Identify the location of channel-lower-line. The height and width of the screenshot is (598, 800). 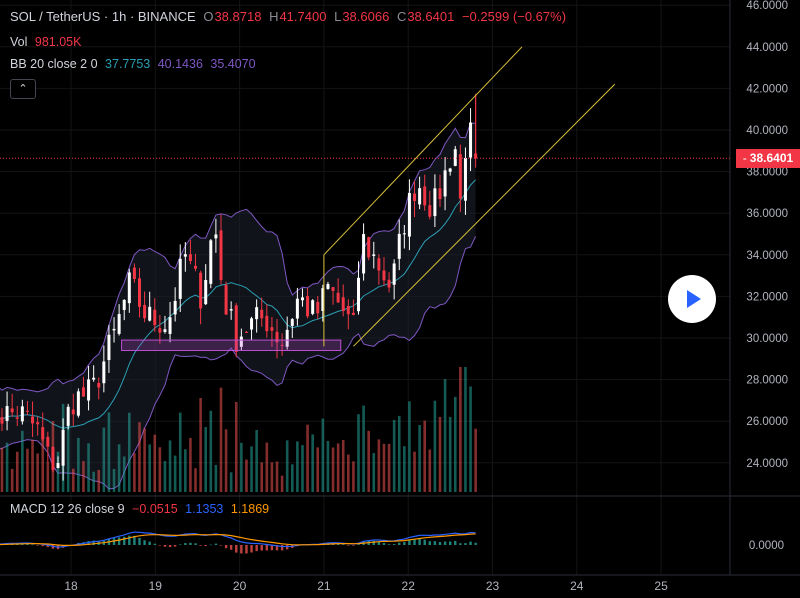
(484, 215).